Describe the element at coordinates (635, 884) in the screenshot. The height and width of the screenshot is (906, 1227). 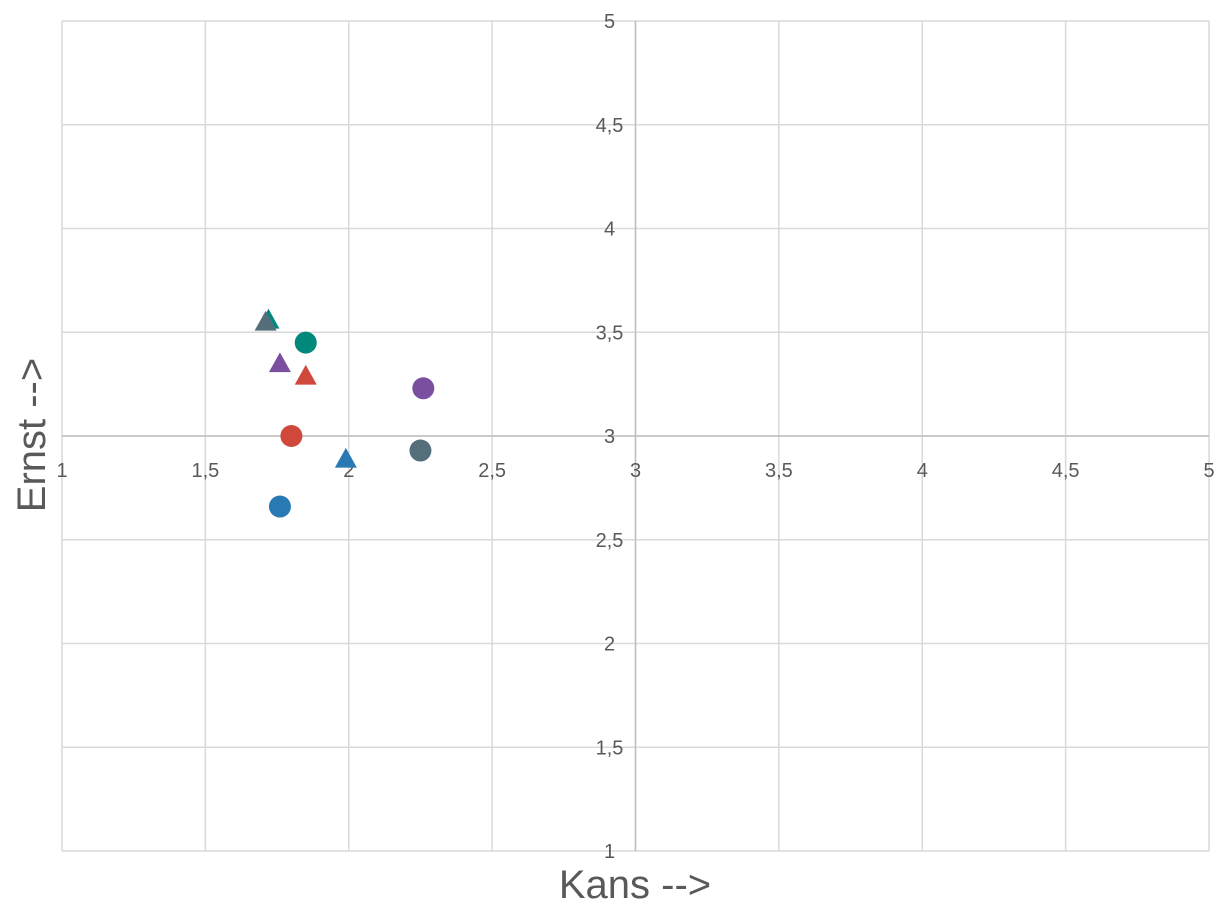
I see `x-axis-title: Kans -->` at that location.